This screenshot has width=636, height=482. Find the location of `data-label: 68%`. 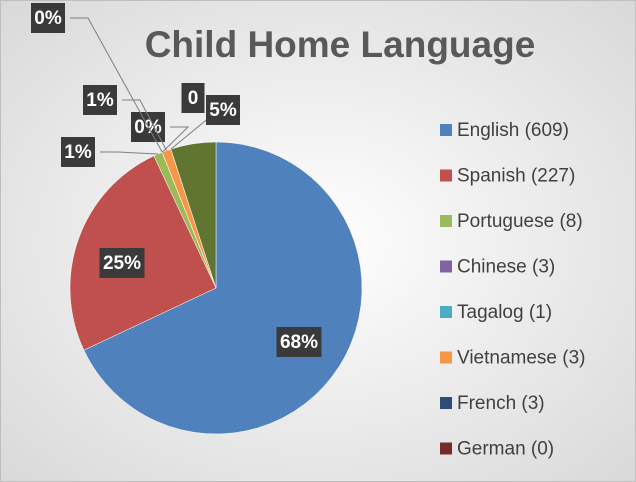

data-label: 68% is located at coordinates (299, 342).